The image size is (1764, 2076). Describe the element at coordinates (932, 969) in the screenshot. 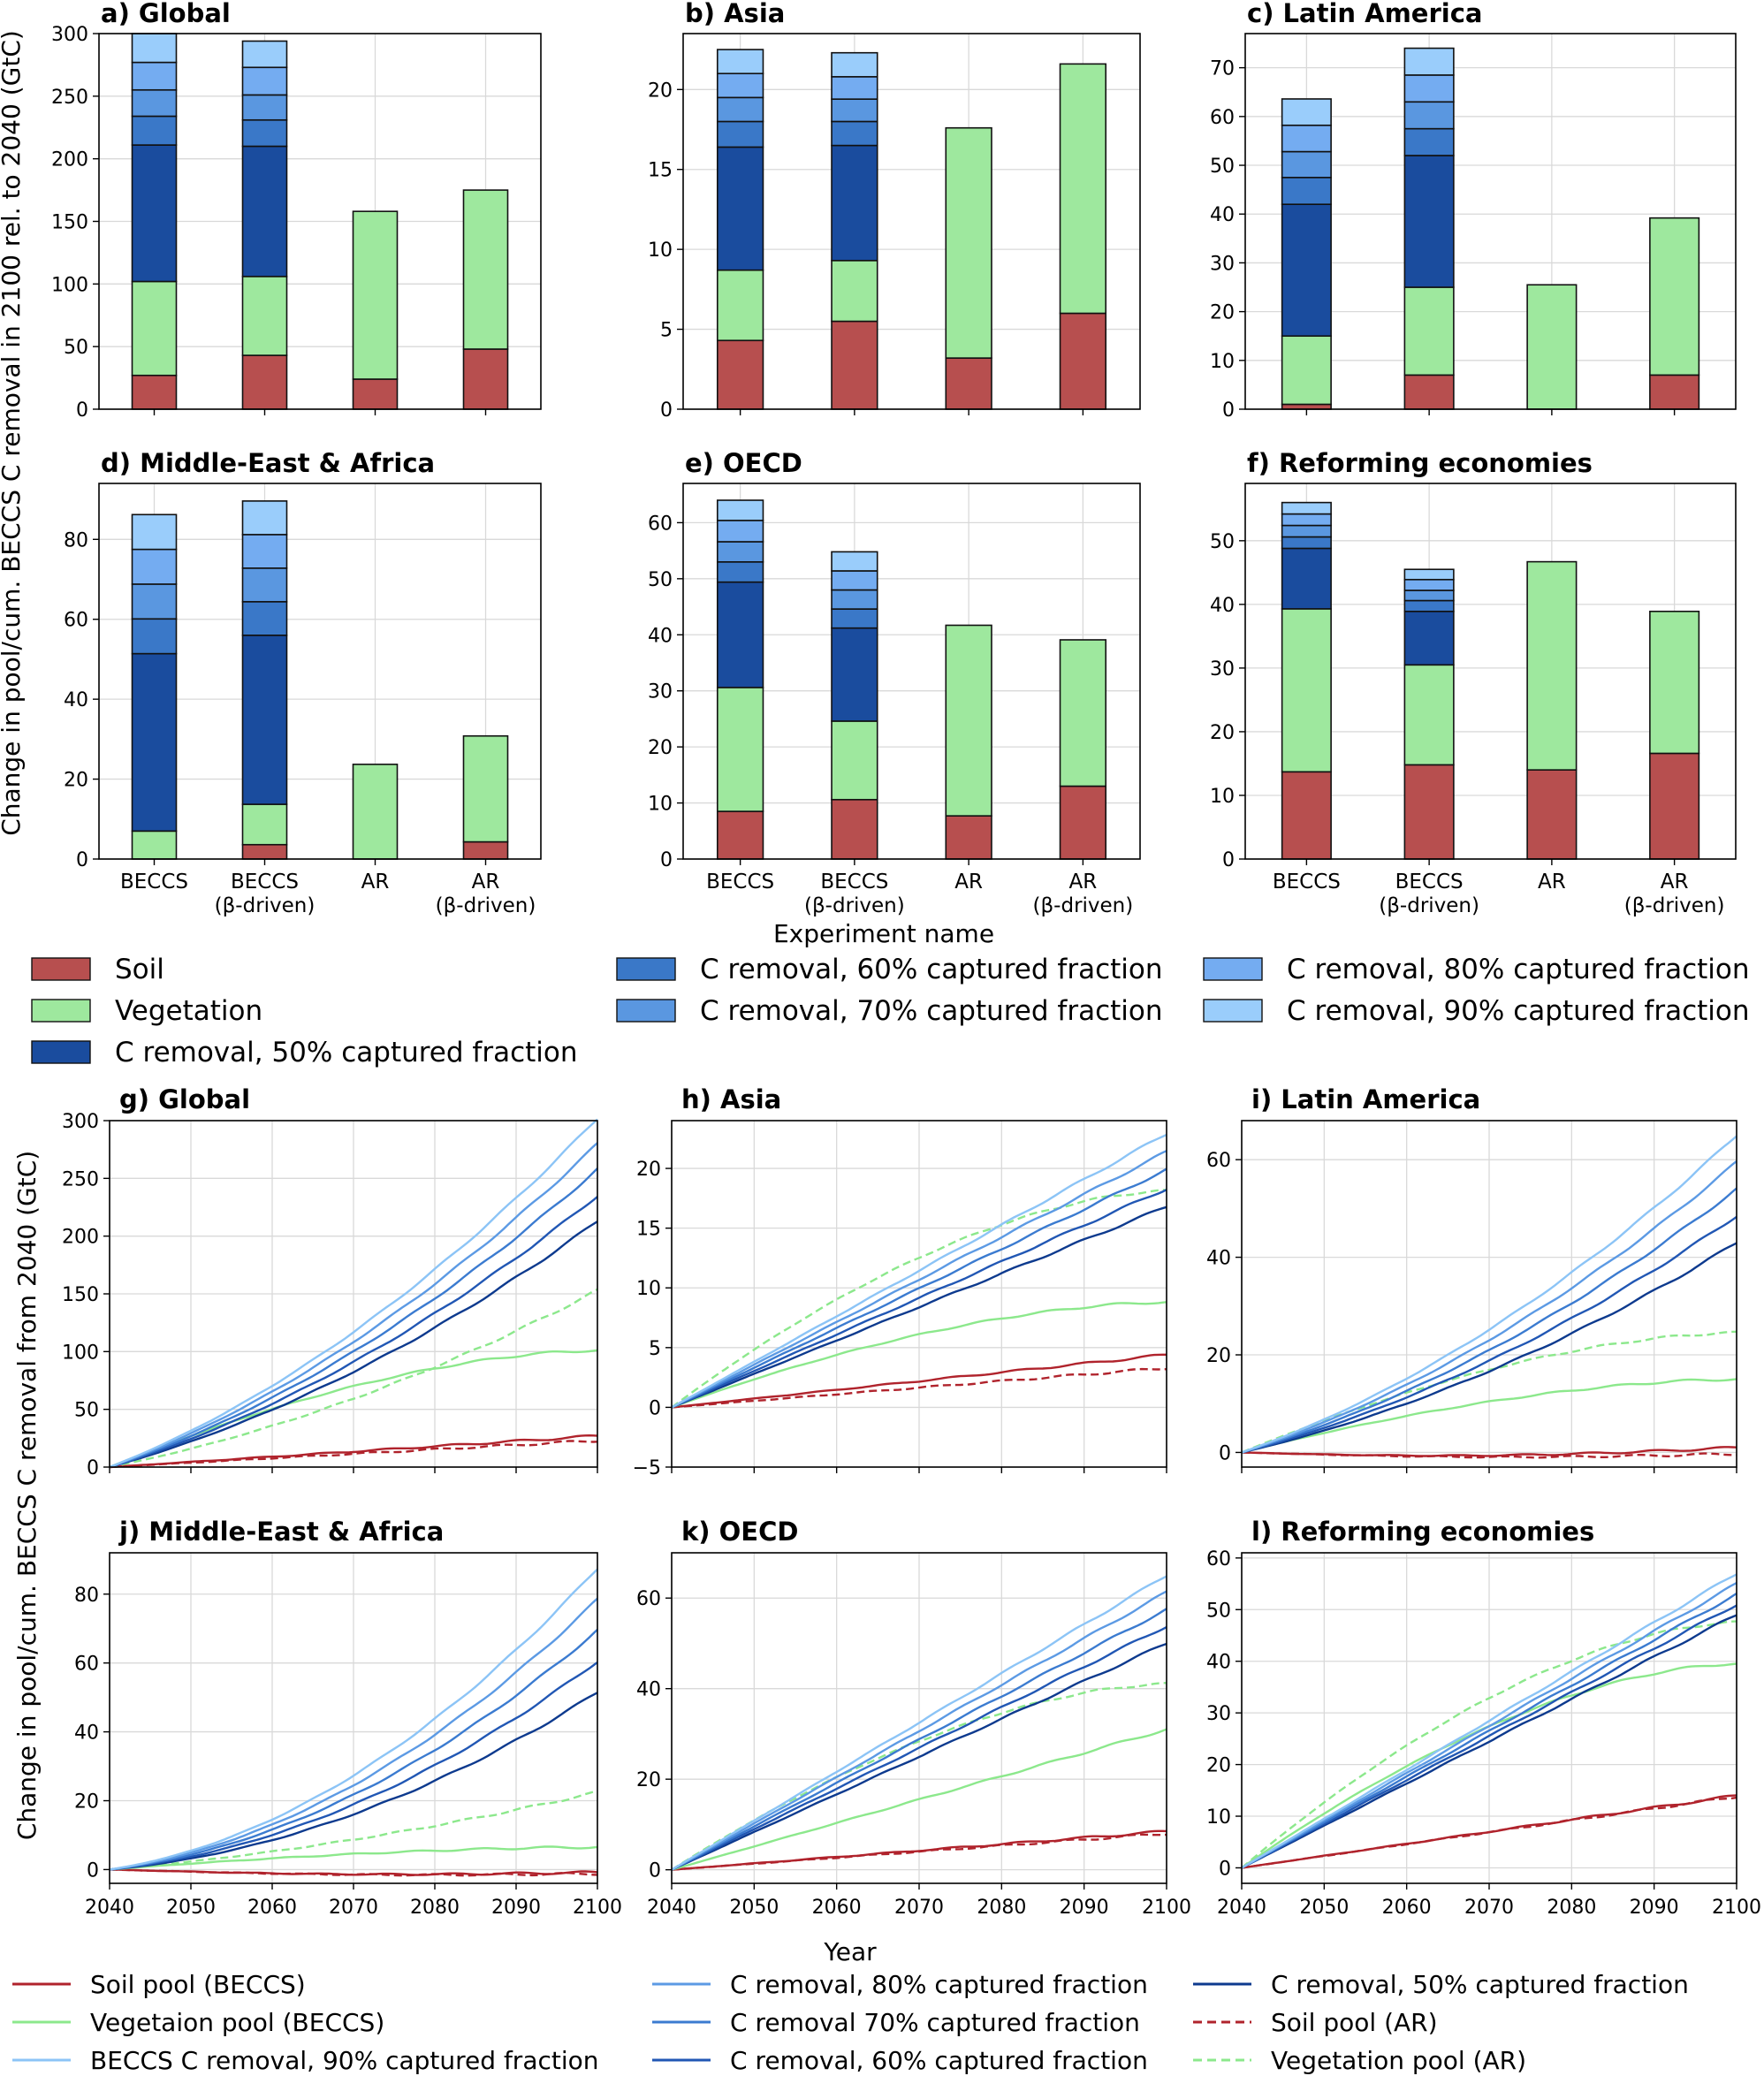

I see `legend-label: C removal, 60% captured fraction` at that location.